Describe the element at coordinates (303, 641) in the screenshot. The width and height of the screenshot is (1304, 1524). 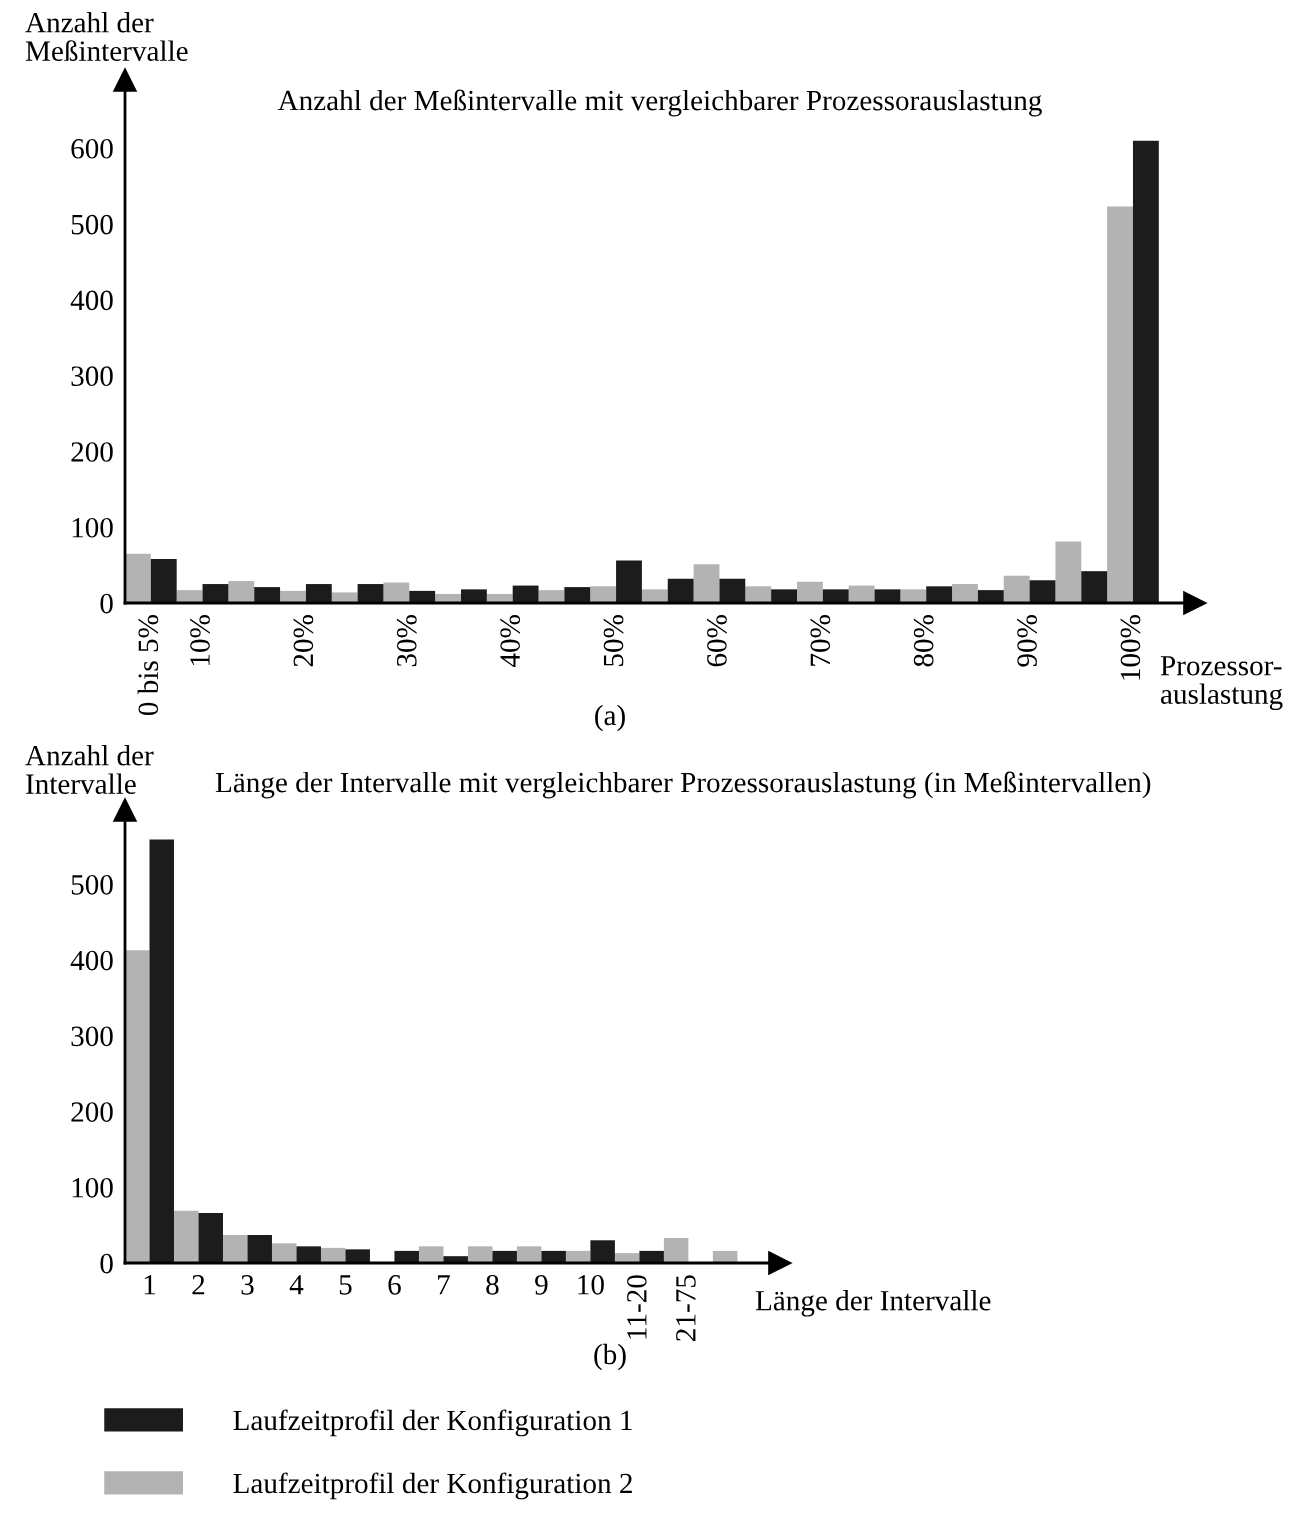
I see `x-tick-label: 20%` at that location.